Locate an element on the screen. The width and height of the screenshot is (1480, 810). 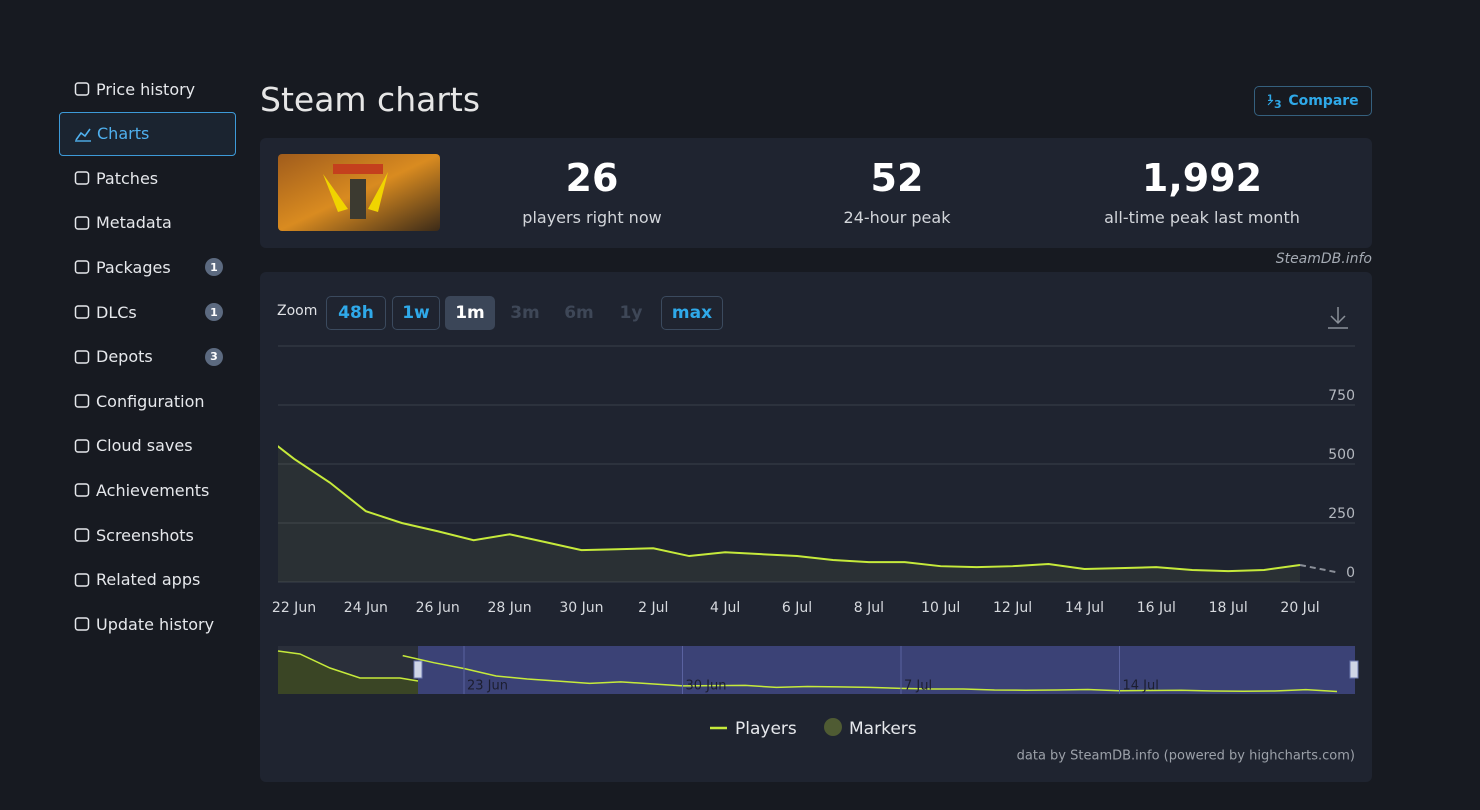
stat-label: all-time peak last month is located at coordinates (1202, 217).